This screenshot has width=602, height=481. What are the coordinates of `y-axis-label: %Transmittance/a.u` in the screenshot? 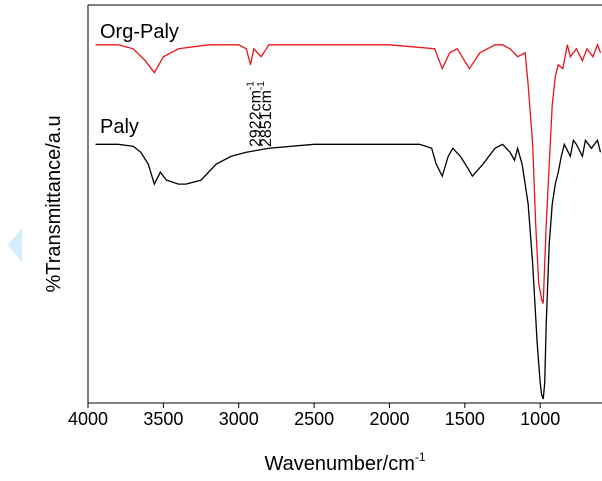 It's located at (54, 203).